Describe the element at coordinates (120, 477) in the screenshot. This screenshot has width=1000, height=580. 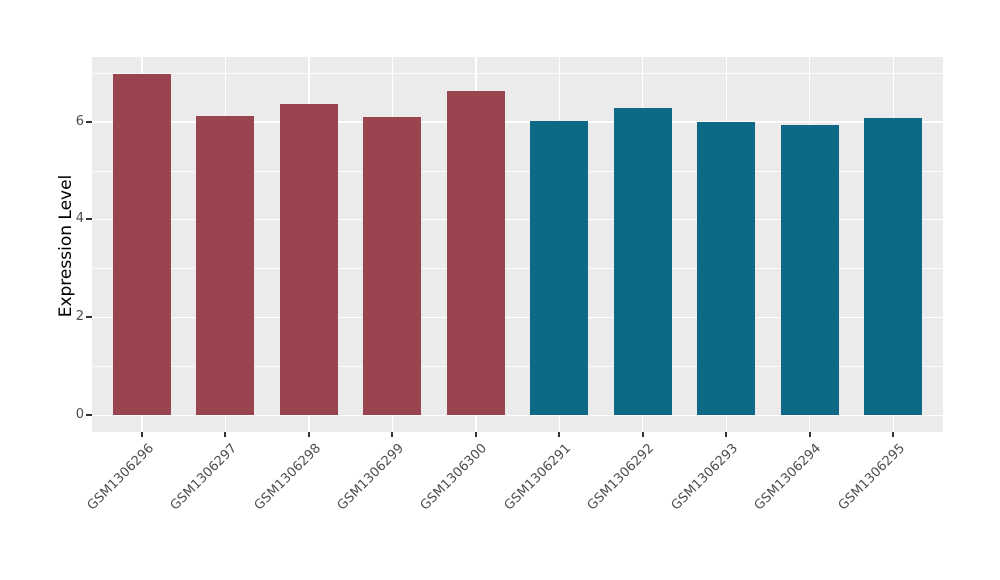
I see `x-tick-label: GSM1306296` at that location.